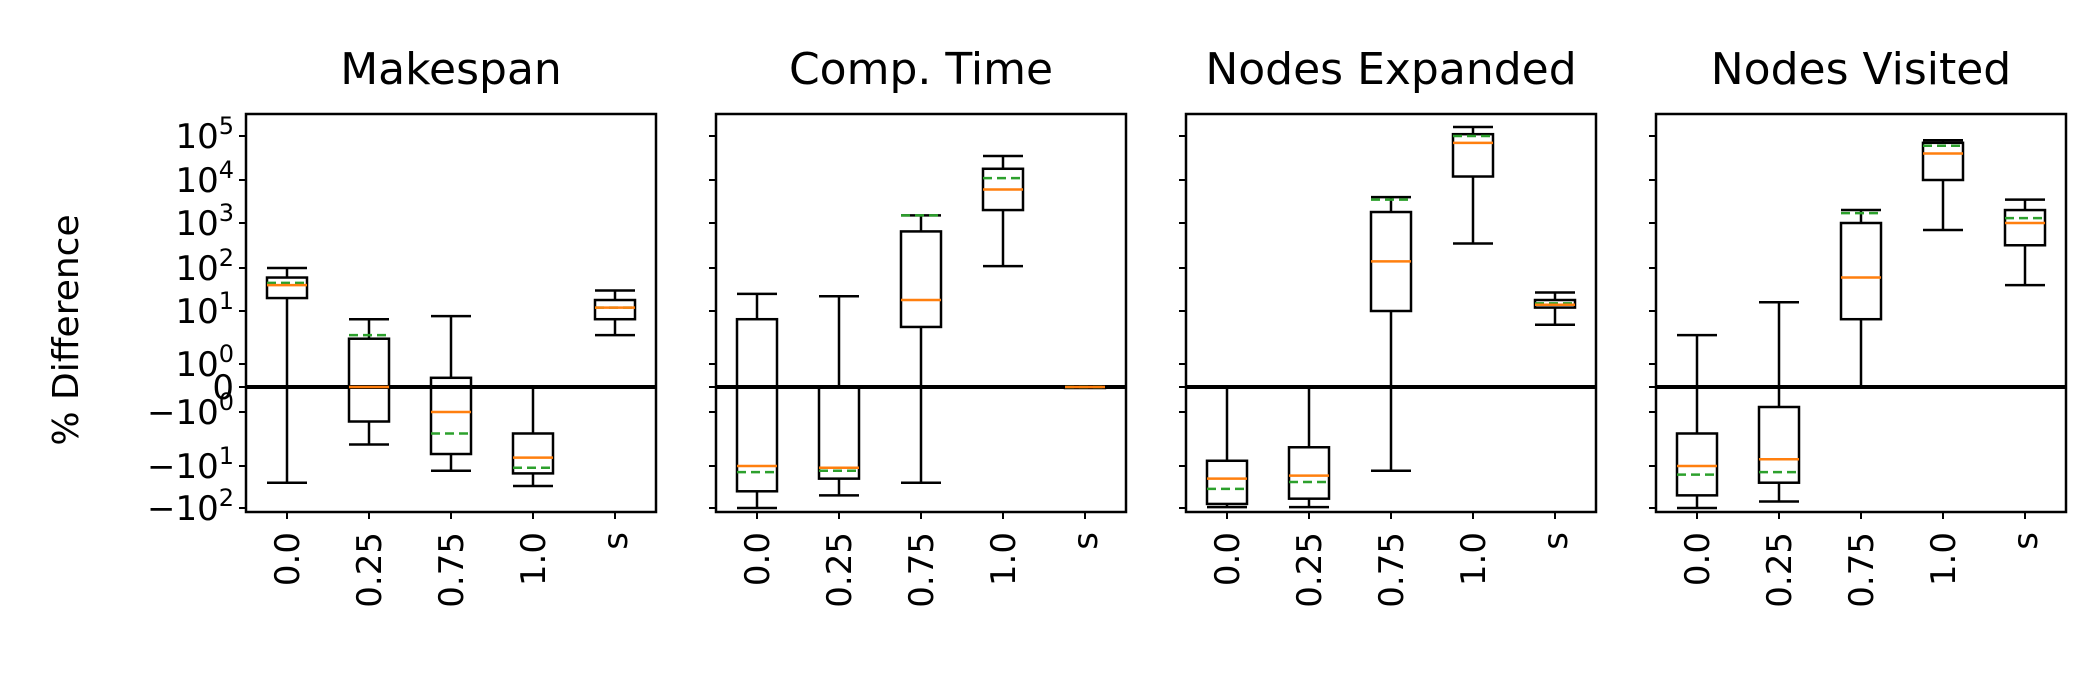  I want to click on y-tick-label: 10⁰, so click(204, 362).